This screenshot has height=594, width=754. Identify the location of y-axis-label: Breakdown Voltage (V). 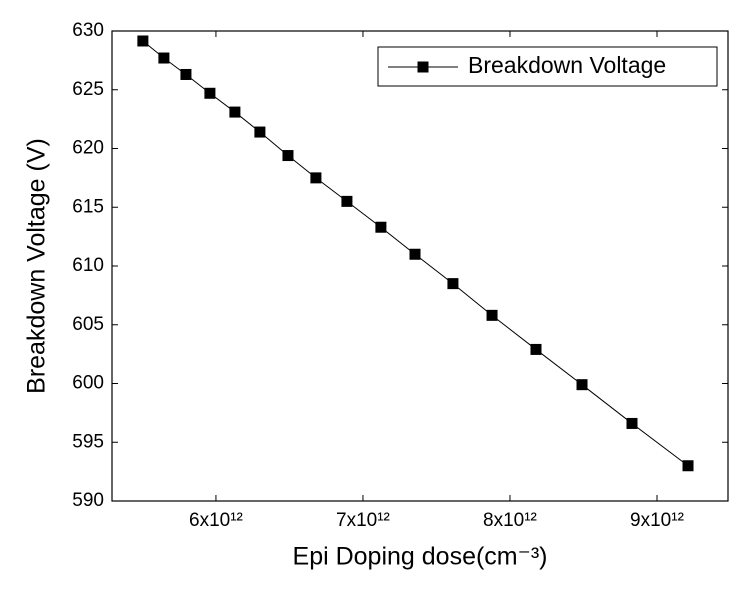
(37, 266).